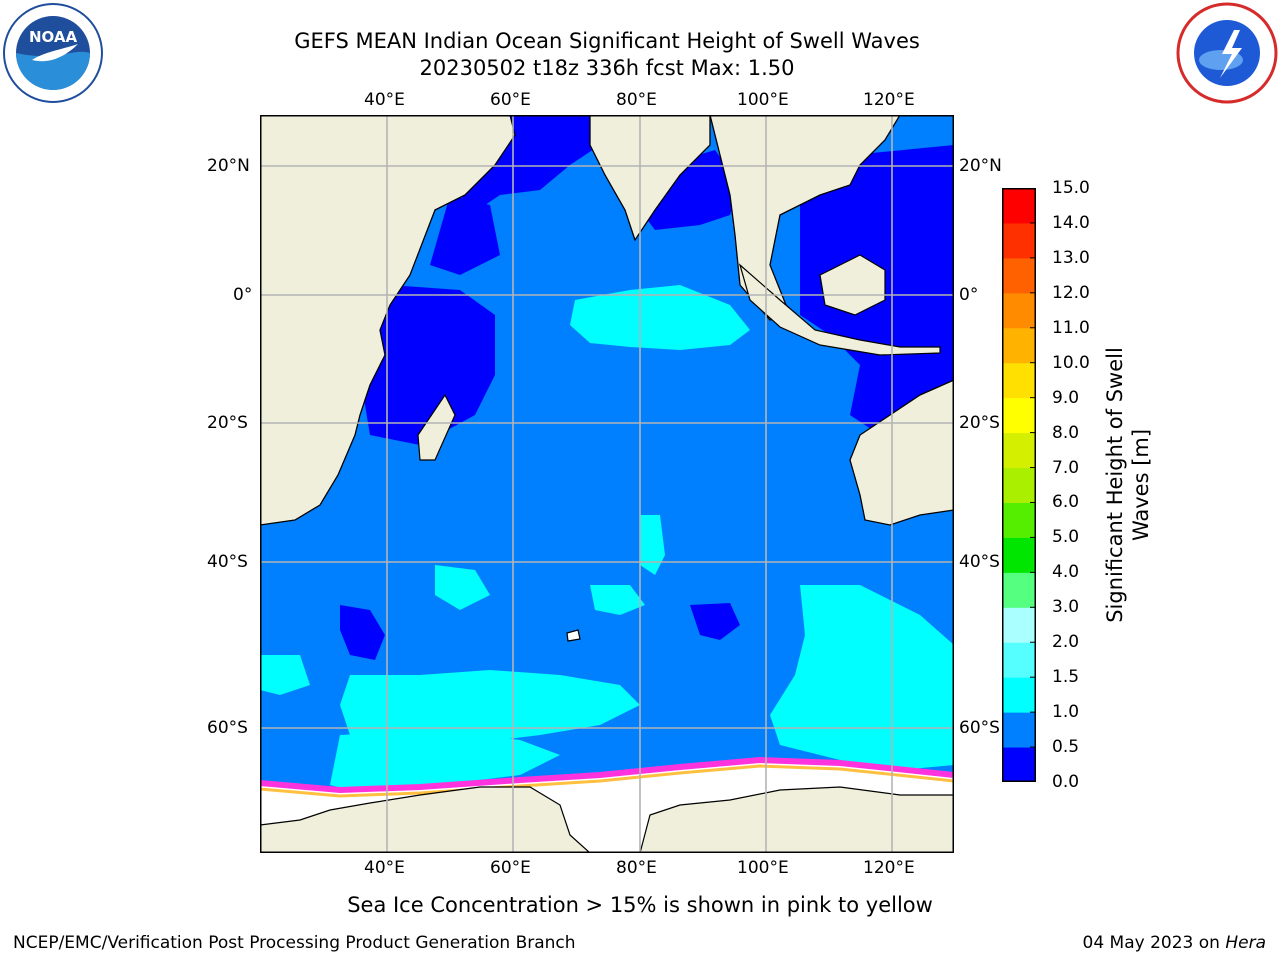 Image resolution: width=1280 pixels, height=960 pixels. I want to click on lon-label-bottom-40e: 40°E, so click(384, 868).